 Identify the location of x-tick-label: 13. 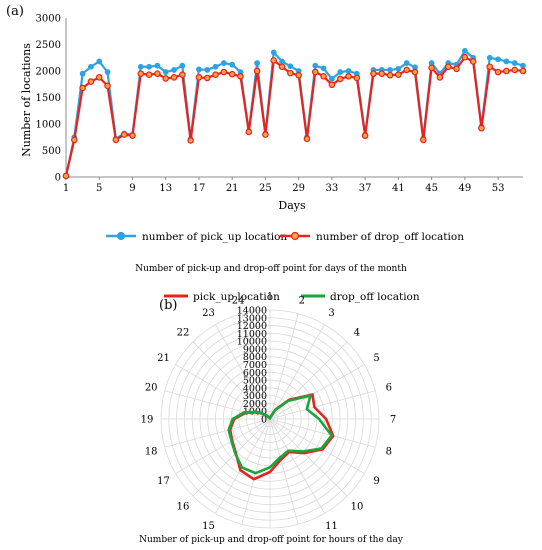
(165, 188).